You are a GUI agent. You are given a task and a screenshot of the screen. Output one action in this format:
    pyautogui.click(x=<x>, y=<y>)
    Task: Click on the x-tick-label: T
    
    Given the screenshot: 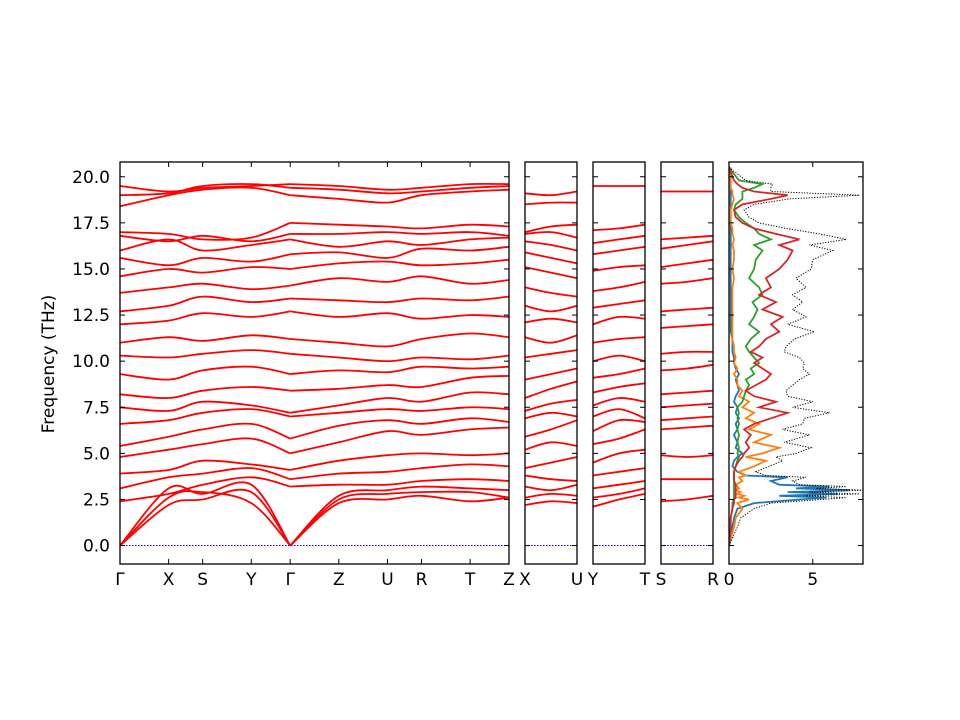 What is the action you would take?
    pyautogui.click(x=645, y=580)
    